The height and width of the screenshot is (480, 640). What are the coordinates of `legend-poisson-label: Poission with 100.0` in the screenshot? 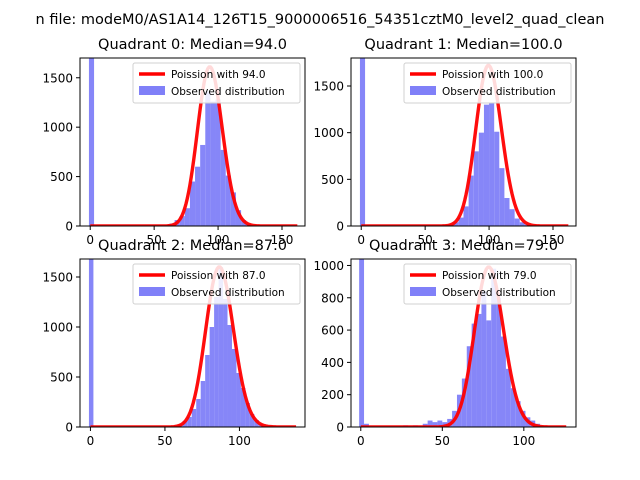 It's located at (492, 75).